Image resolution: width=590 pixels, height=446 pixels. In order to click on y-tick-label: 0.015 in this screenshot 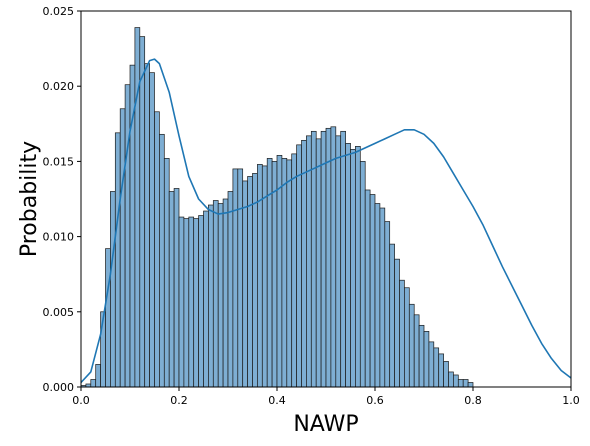, I will do `click(59, 161)`.